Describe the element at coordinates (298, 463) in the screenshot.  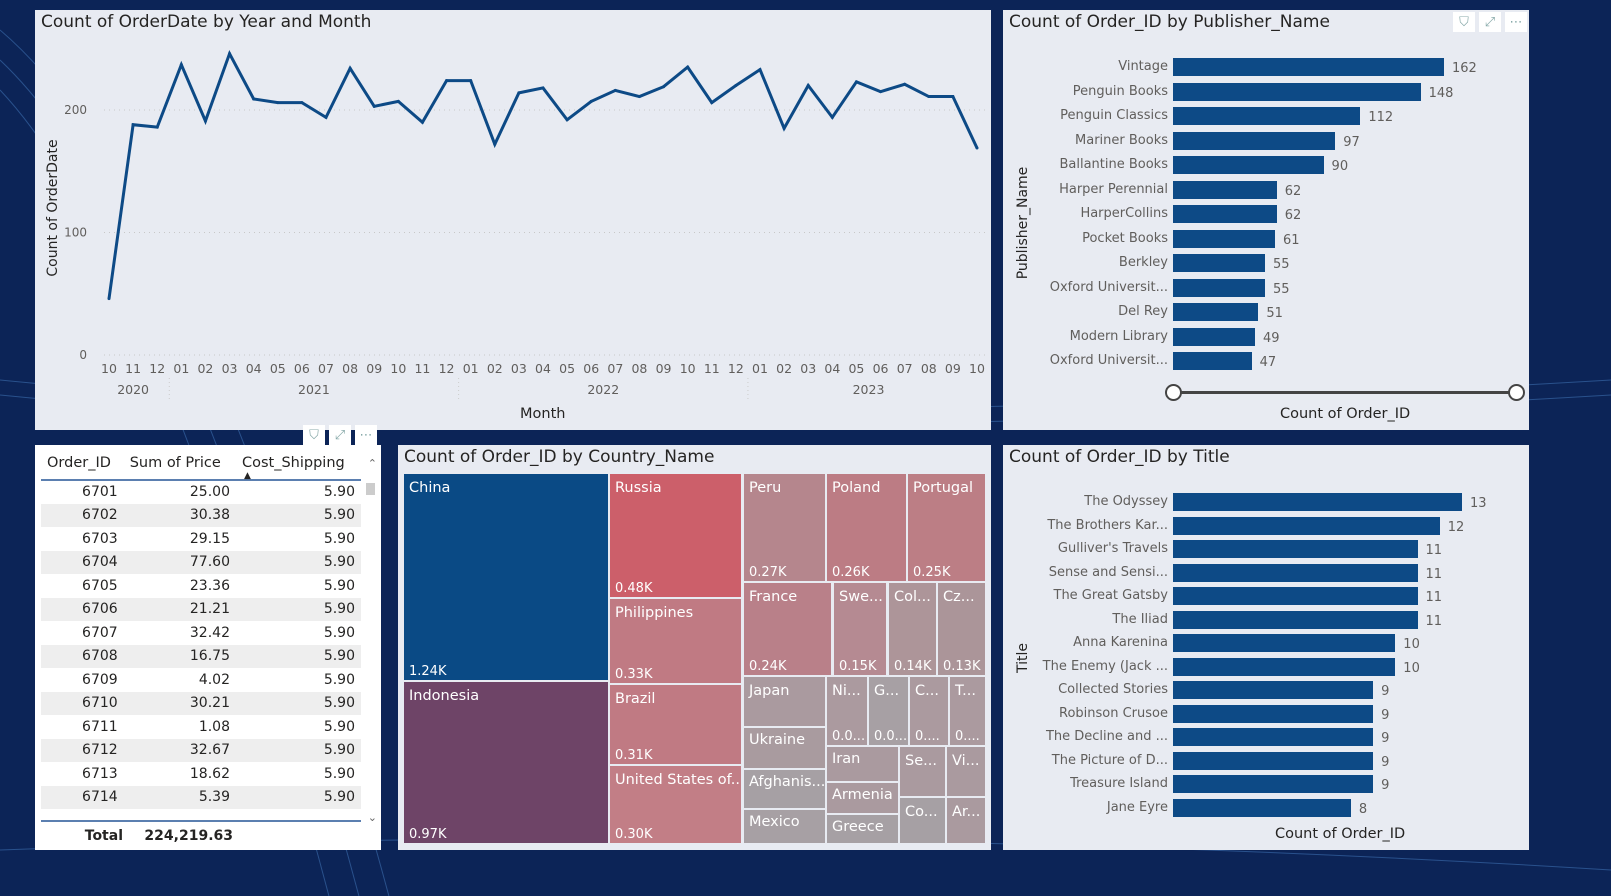
I see `column-header-cost-shipping: Cost_Shipping ▲` at that location.